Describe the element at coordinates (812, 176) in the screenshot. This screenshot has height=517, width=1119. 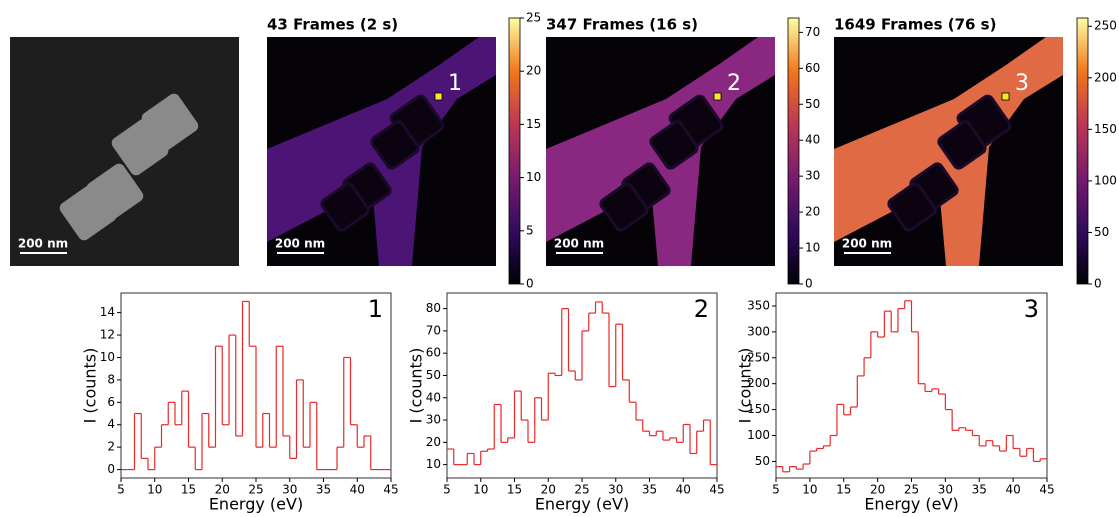
I see `colorbar-tick-label: 30` at that location.